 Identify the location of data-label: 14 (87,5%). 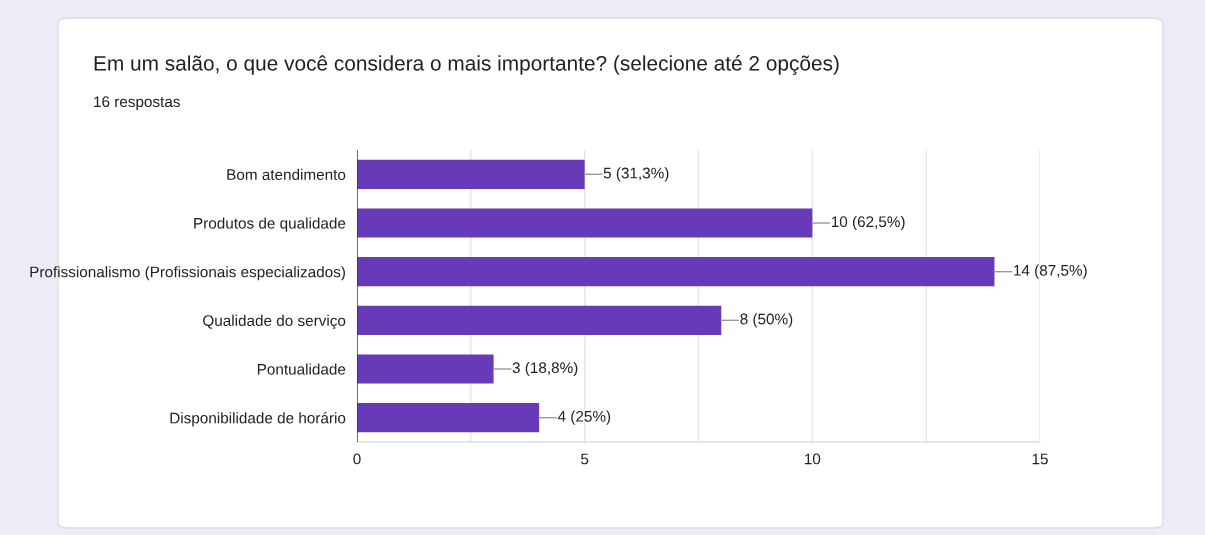
(1050, 271).